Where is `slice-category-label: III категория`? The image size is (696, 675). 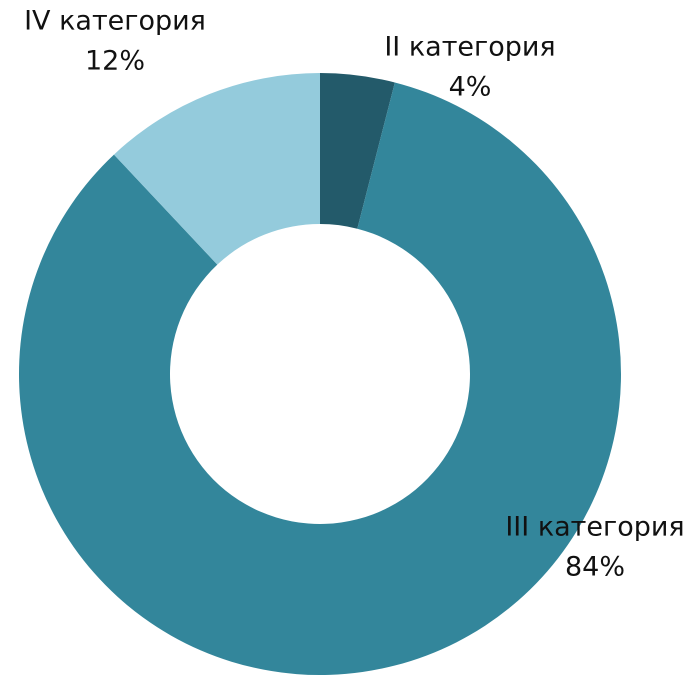
slice-category-label: III категория is located at coordinates (594, 527).